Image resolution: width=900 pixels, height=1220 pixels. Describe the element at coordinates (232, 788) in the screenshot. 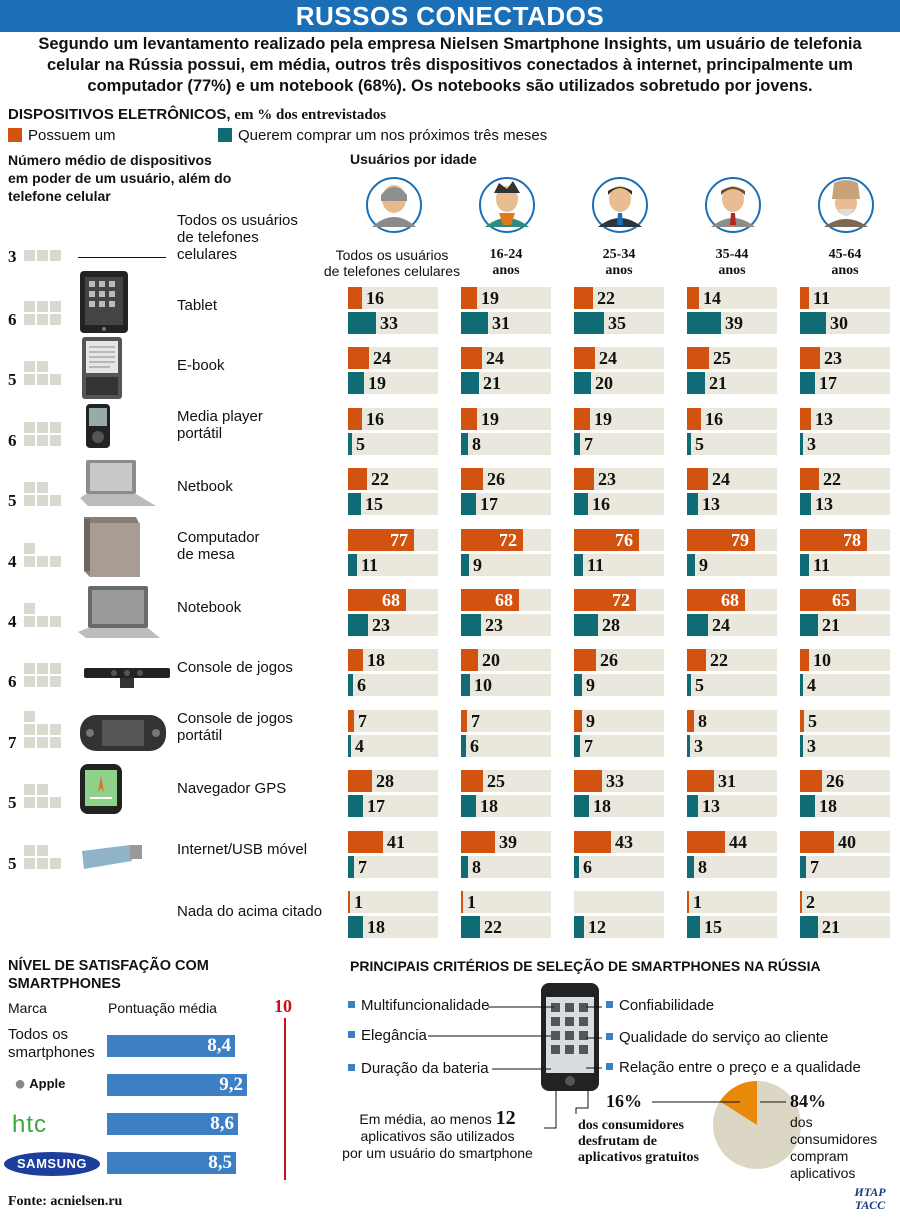

I see `device-label-line: Navegador GPS` at that location.